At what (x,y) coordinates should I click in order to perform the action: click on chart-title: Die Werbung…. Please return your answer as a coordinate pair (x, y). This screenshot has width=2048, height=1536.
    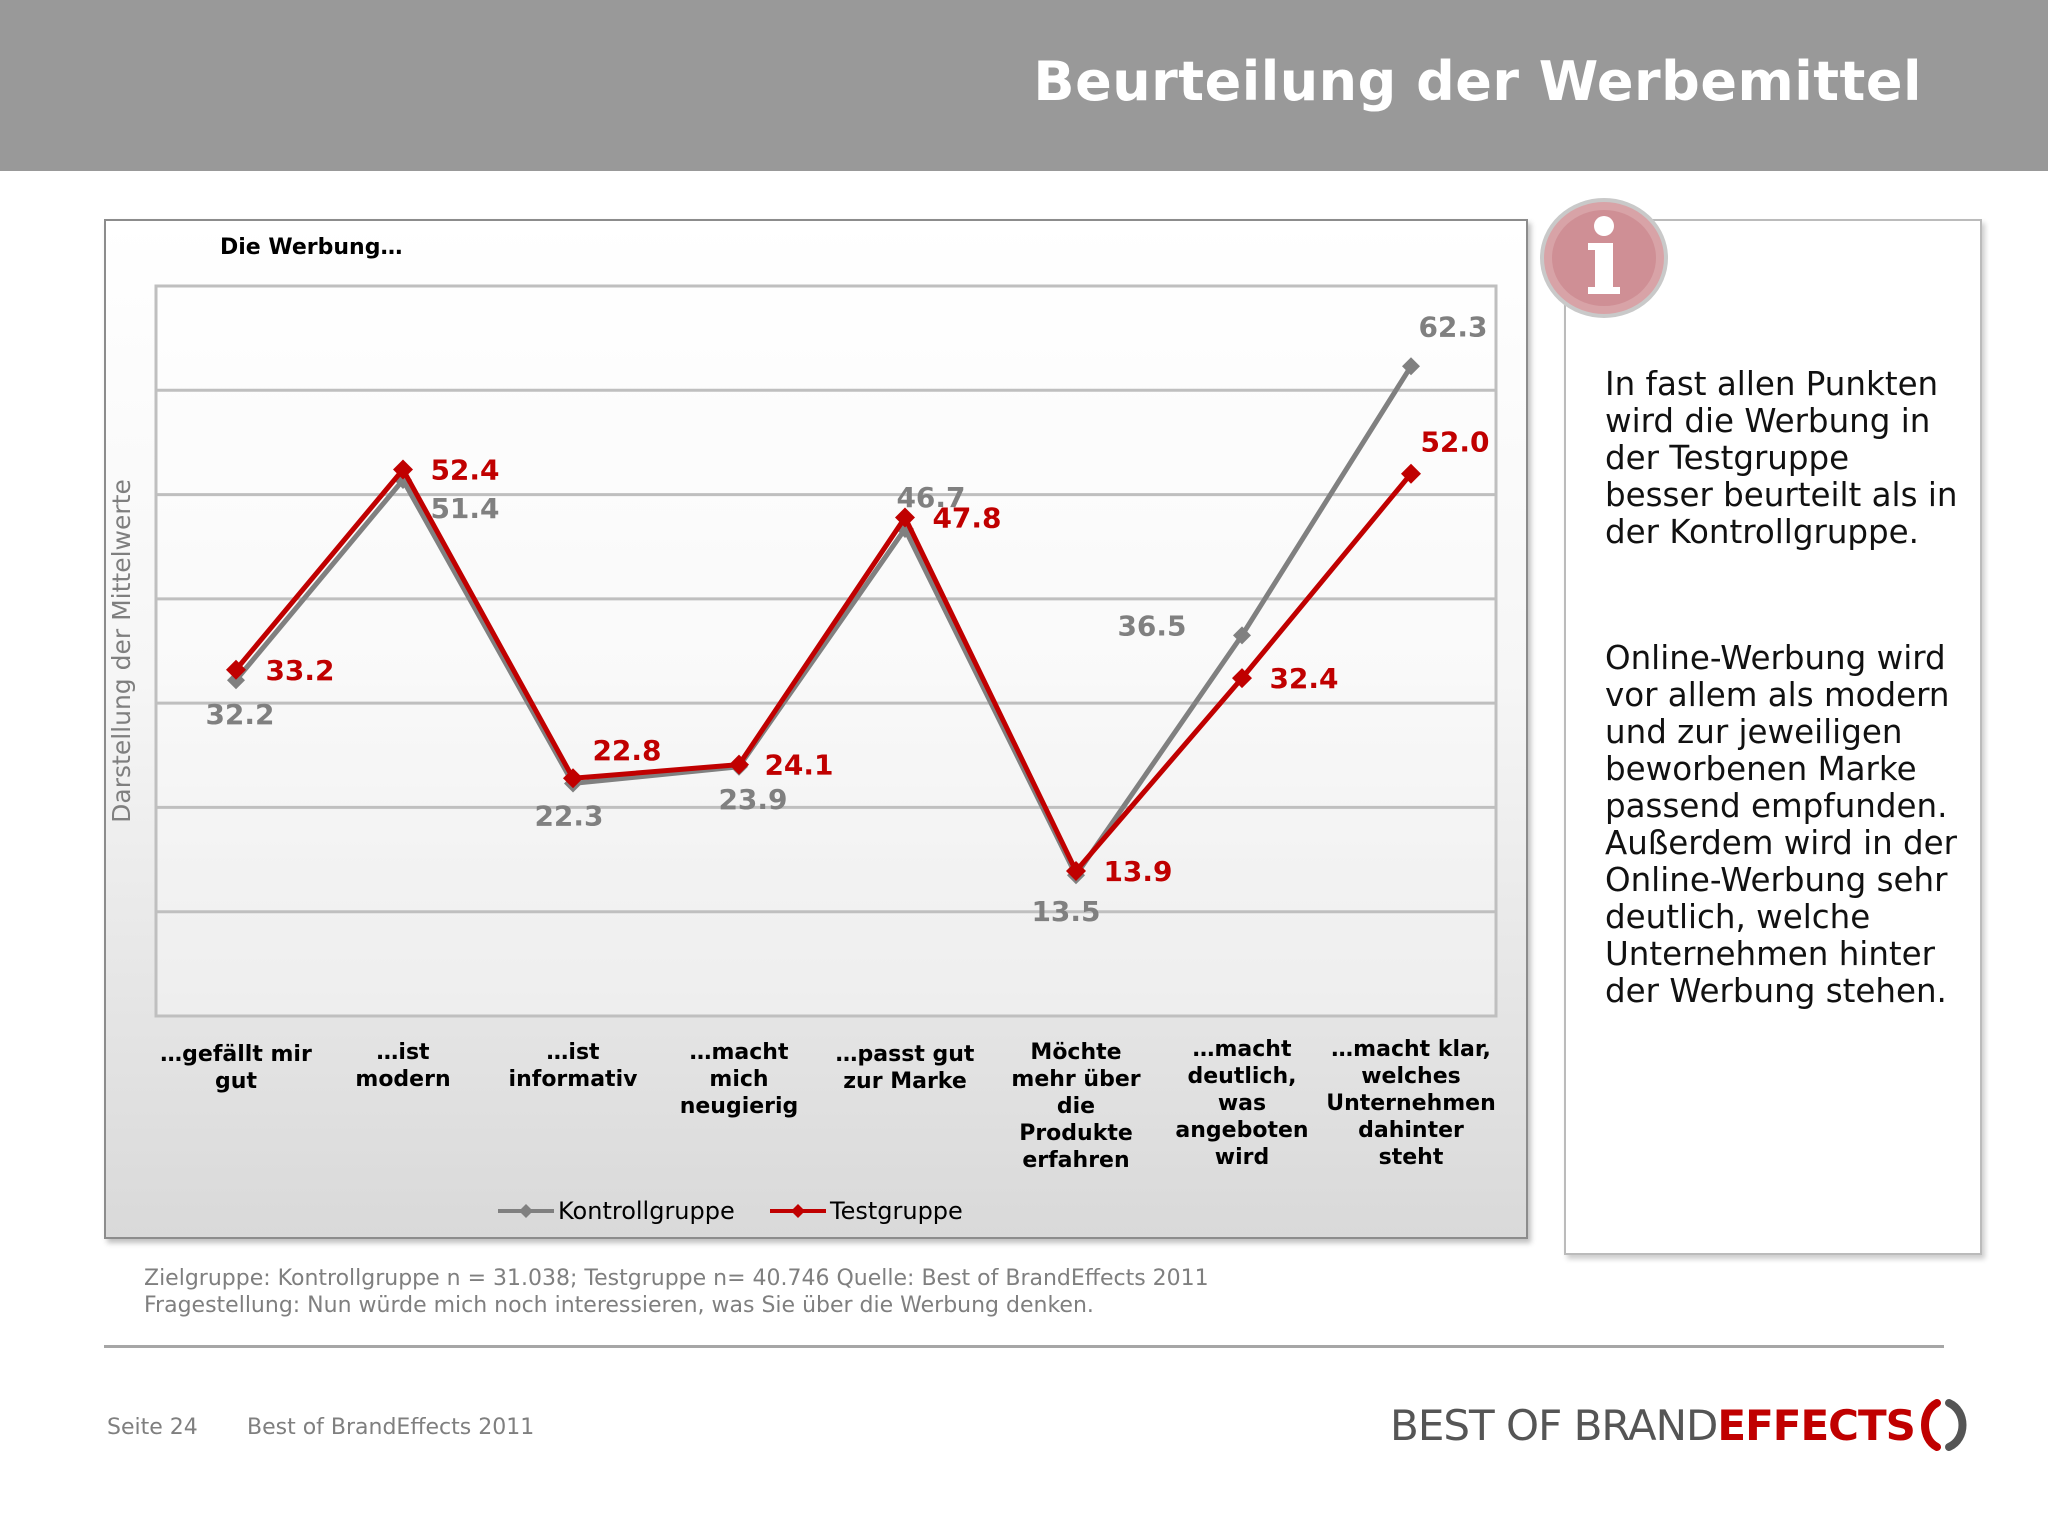
    Looking at the image, I should click on (311, 247).